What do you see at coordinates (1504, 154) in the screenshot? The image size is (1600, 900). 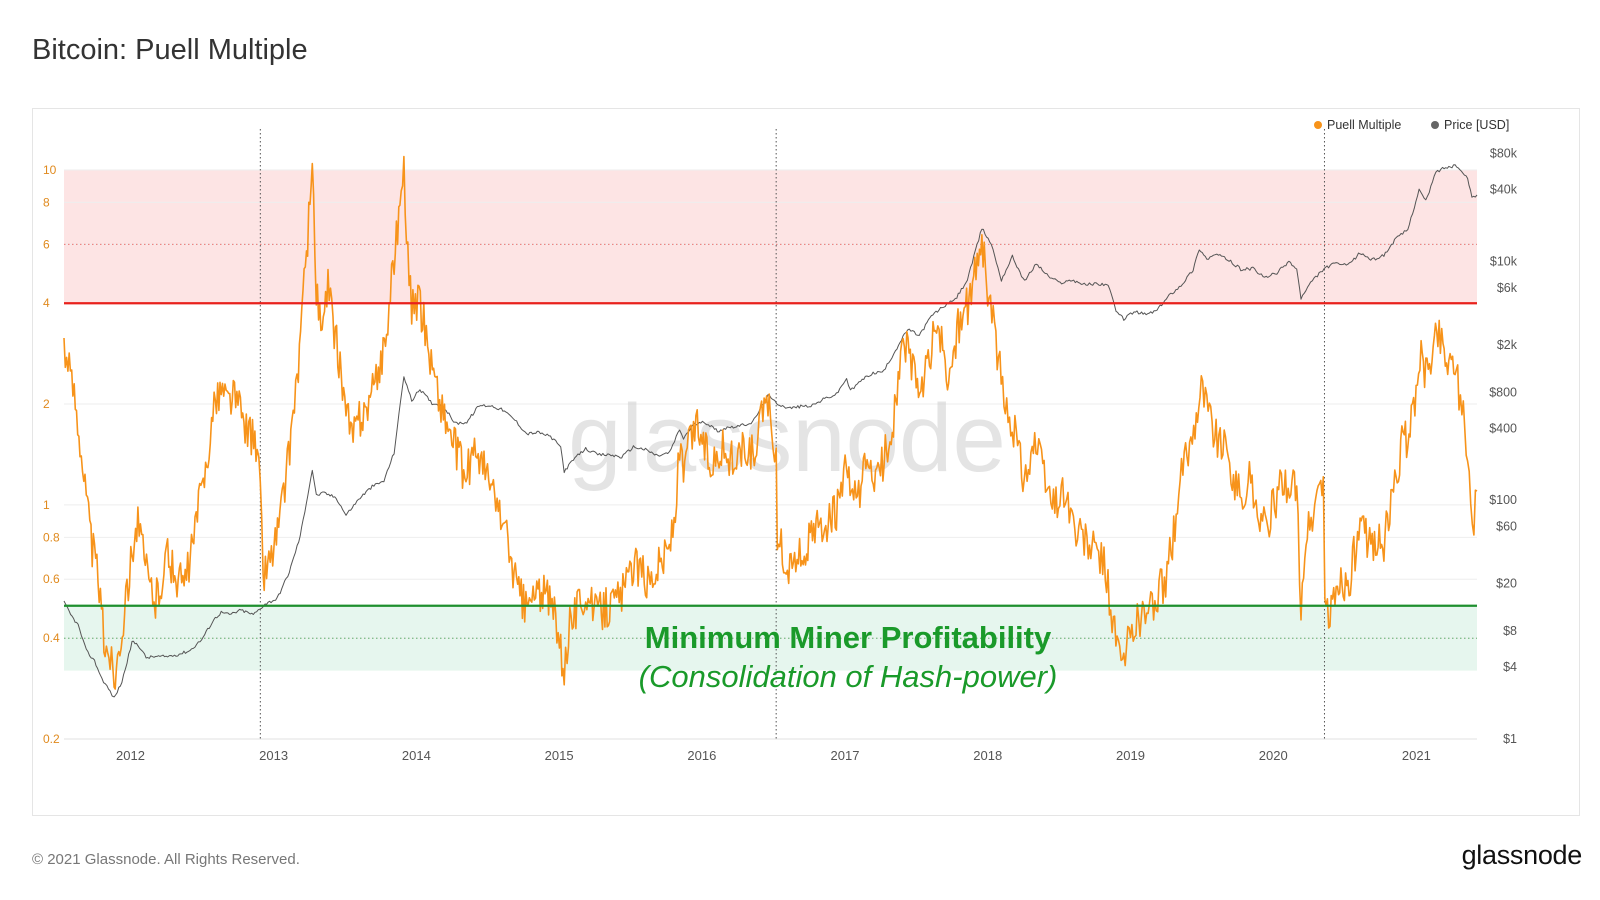 I see `y-right-tick-label: $80k` at bounding box center [1504, 154].